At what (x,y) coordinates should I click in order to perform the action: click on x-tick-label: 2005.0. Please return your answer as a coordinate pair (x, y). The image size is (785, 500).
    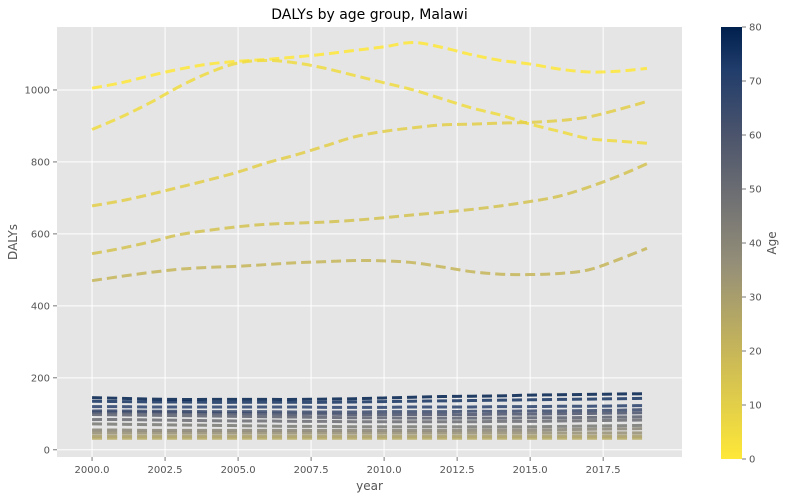
    Looking at the image, I should click on (238, 470).